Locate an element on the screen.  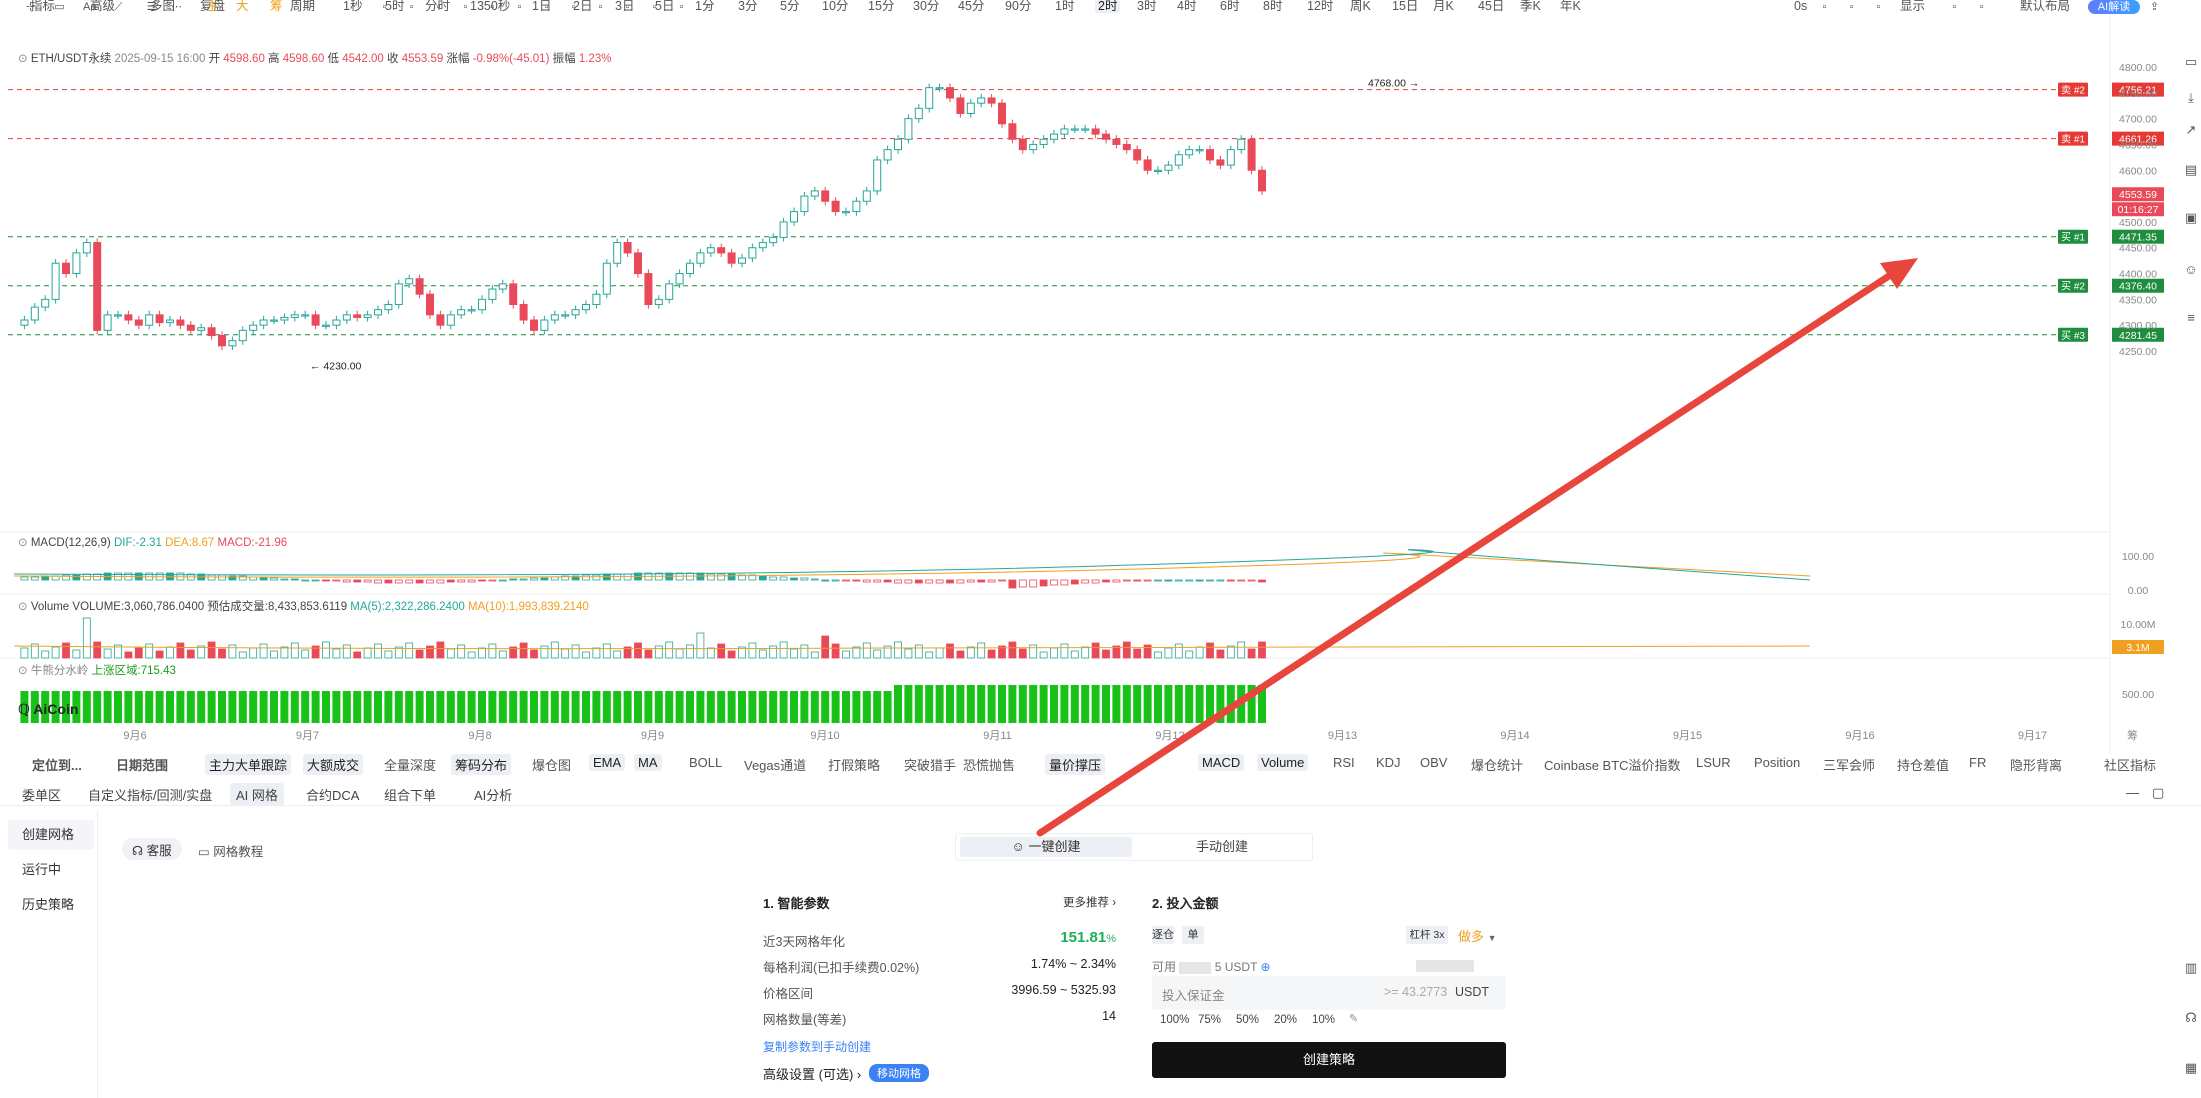
trend-icon: ↗ is located at coordinates (2191, 129).